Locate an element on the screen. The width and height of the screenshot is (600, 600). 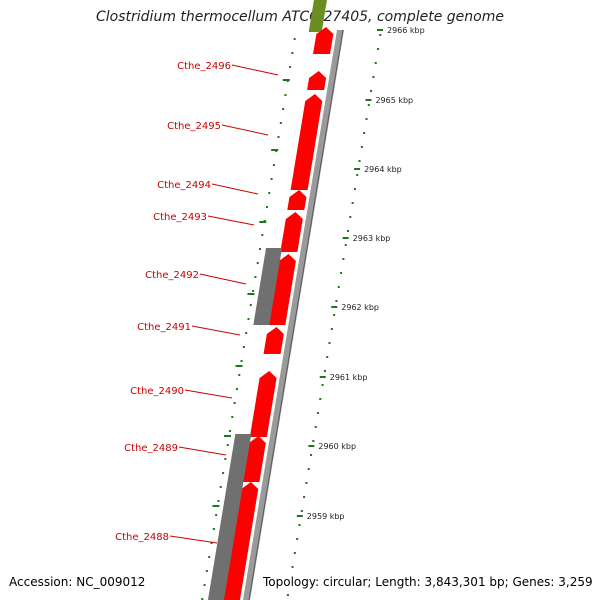
ruler-tick-label: 2959 kbp is located at coordinates (326, 516).